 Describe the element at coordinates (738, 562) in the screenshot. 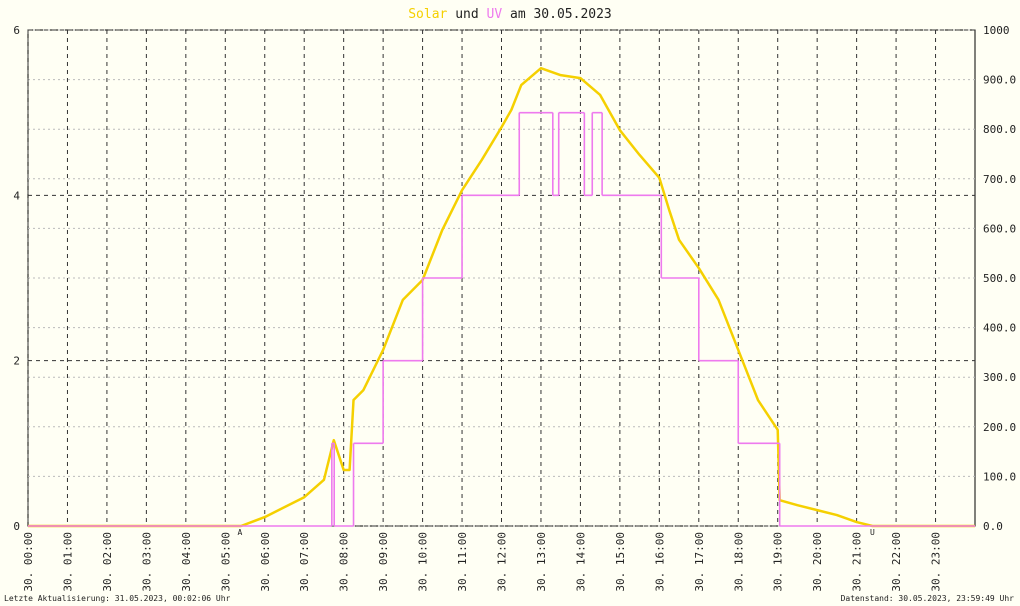

I see `x-tick-label: 30. 18:00` at that location.